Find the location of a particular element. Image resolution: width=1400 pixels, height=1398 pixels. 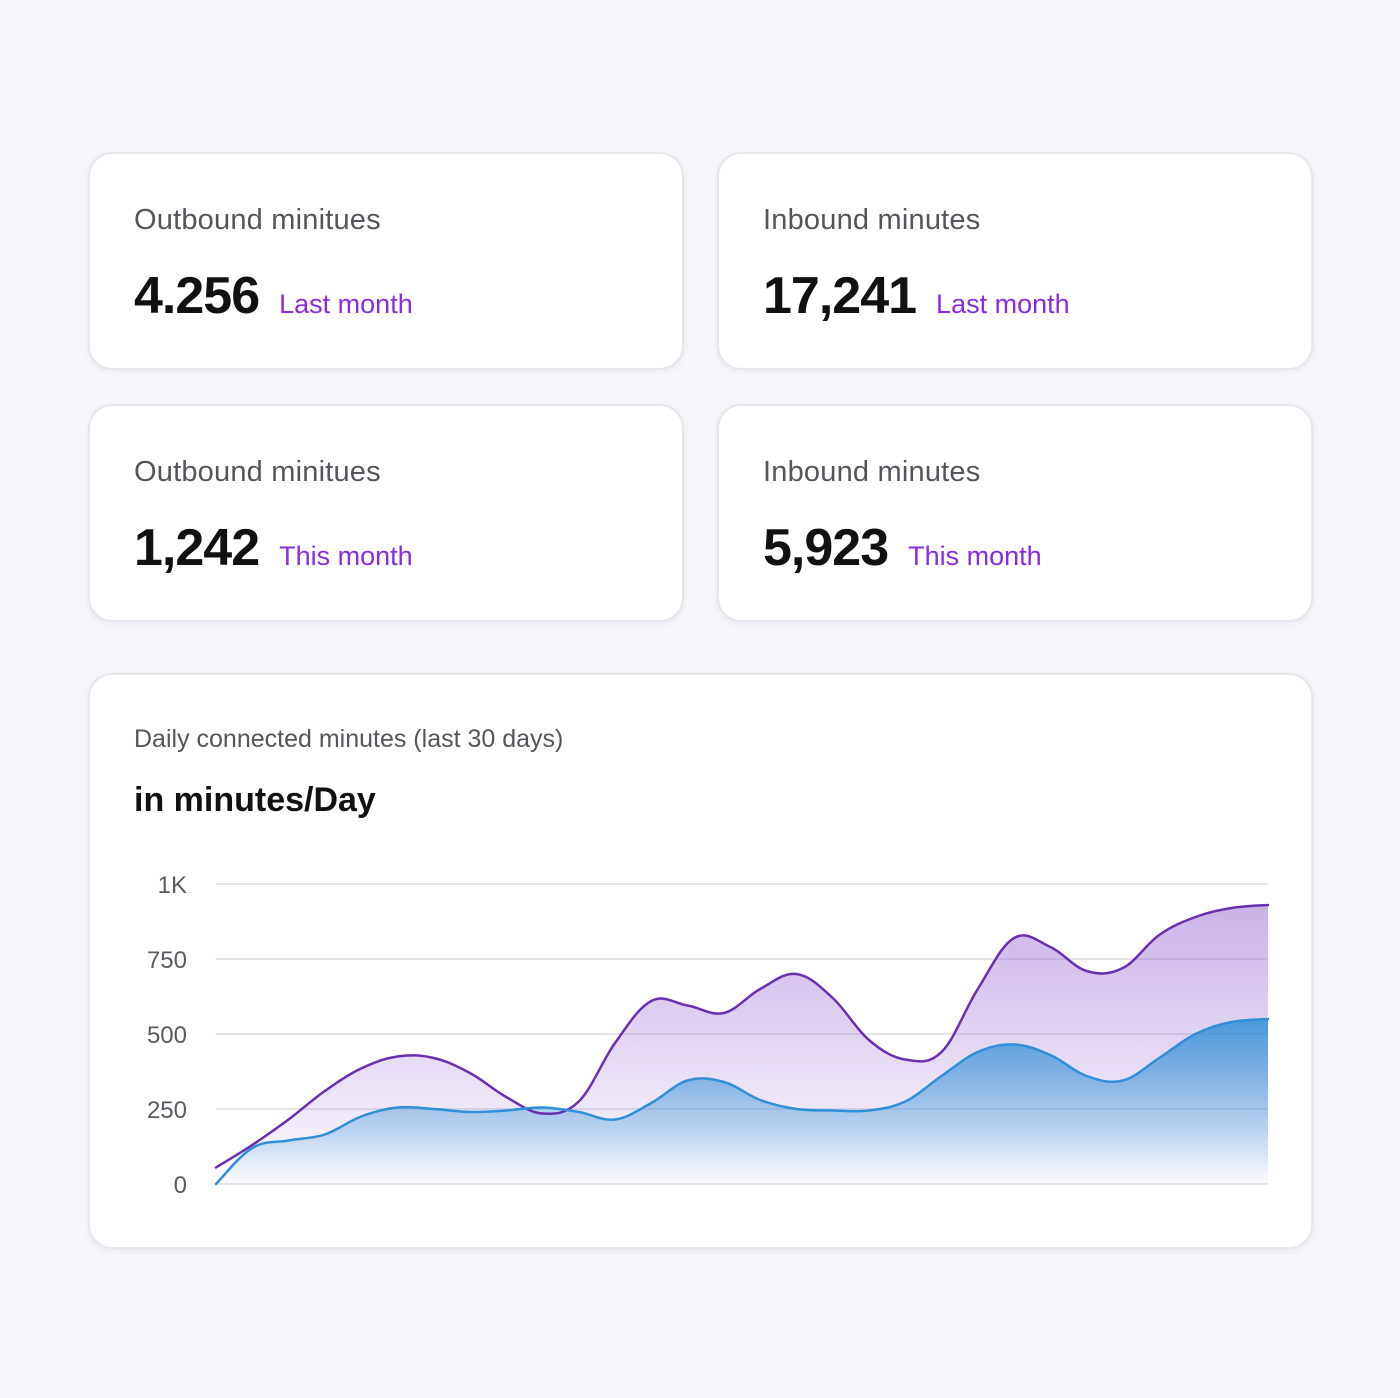

stat-value: 5,923 is located at coordinates (826, 548).